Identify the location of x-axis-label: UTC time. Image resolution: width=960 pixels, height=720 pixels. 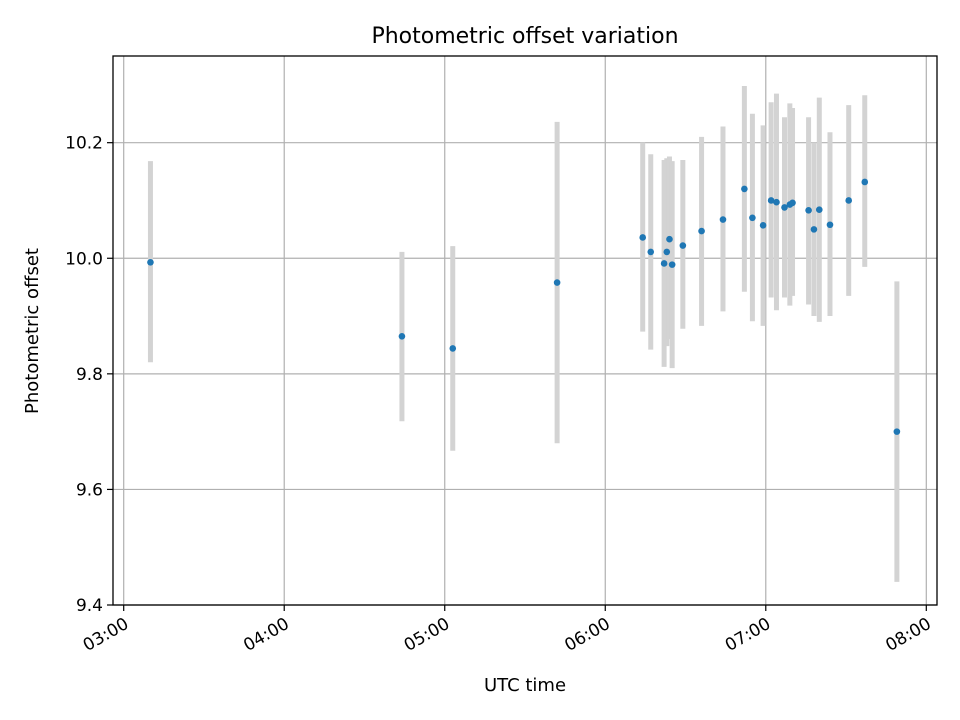
(525, 685).